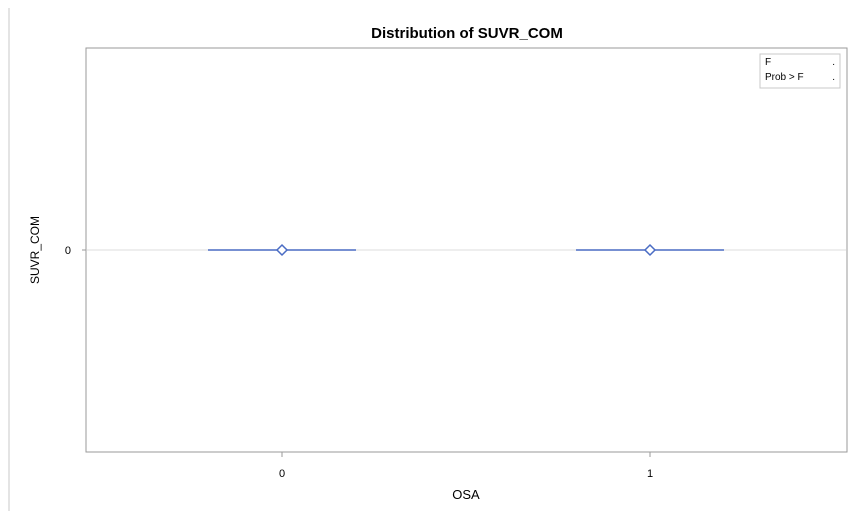 Image resolution: width=852 pixels, height=516 pixels. Describe the element at coordinates (784, 77) in the screenshot. I see `inset-prob-label: Prob > F` at that location.